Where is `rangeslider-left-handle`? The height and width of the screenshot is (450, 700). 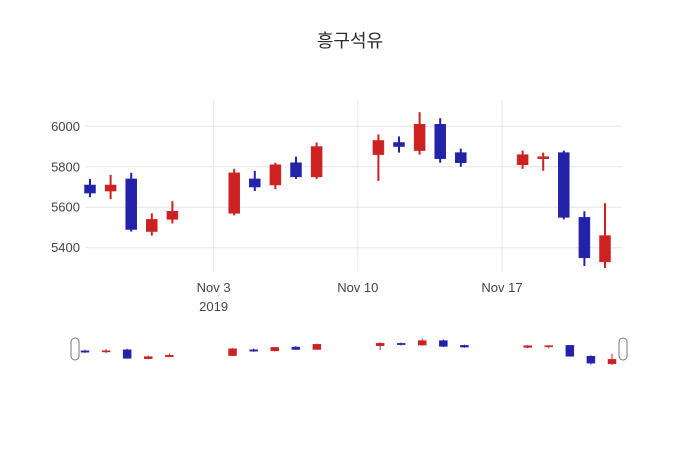 rangeslider-left-handle is located at coordinates (75, 349).